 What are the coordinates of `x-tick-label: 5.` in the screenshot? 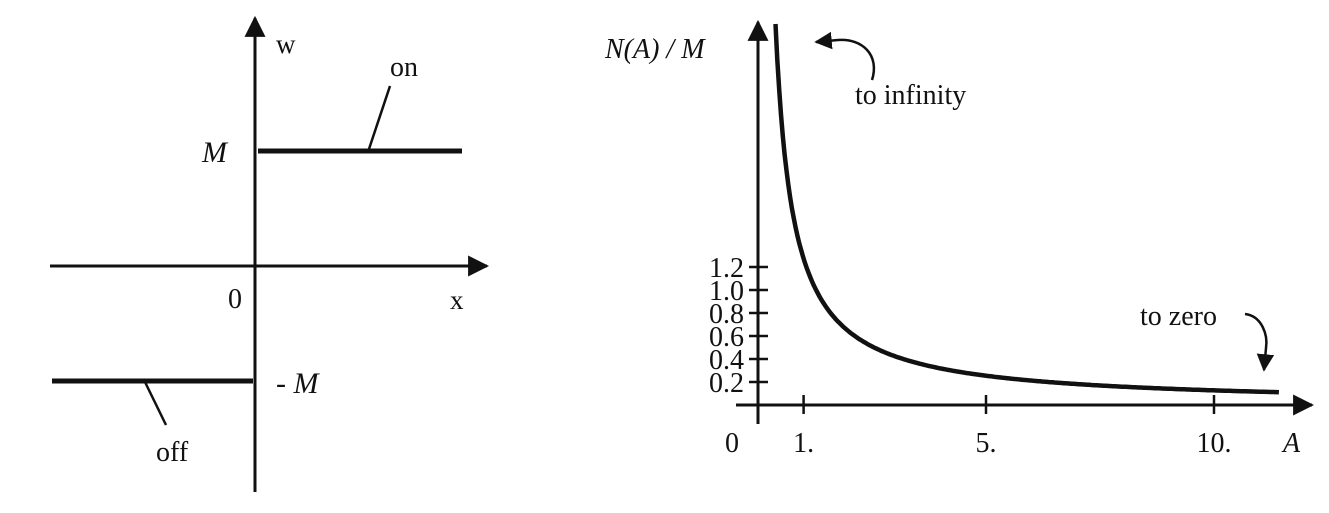 It's located at (986, 443).